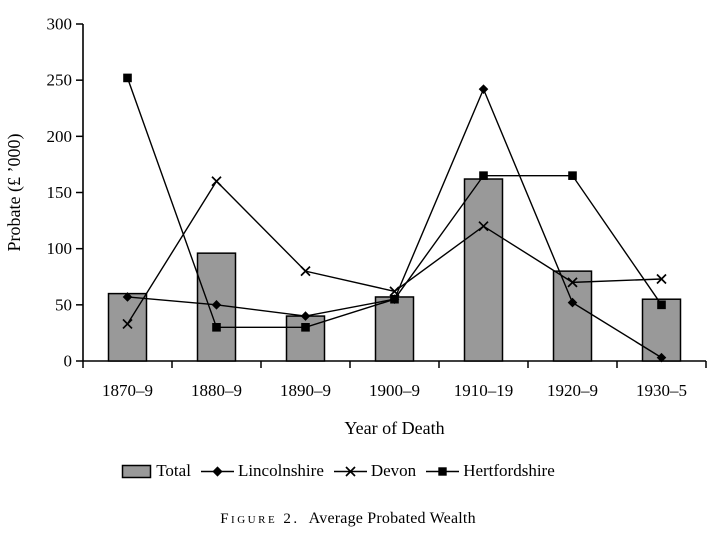 Image resolution: width=720 pixels, height=540 pixels. I want to click on devon-x-marker-icon, so click(350, 471).